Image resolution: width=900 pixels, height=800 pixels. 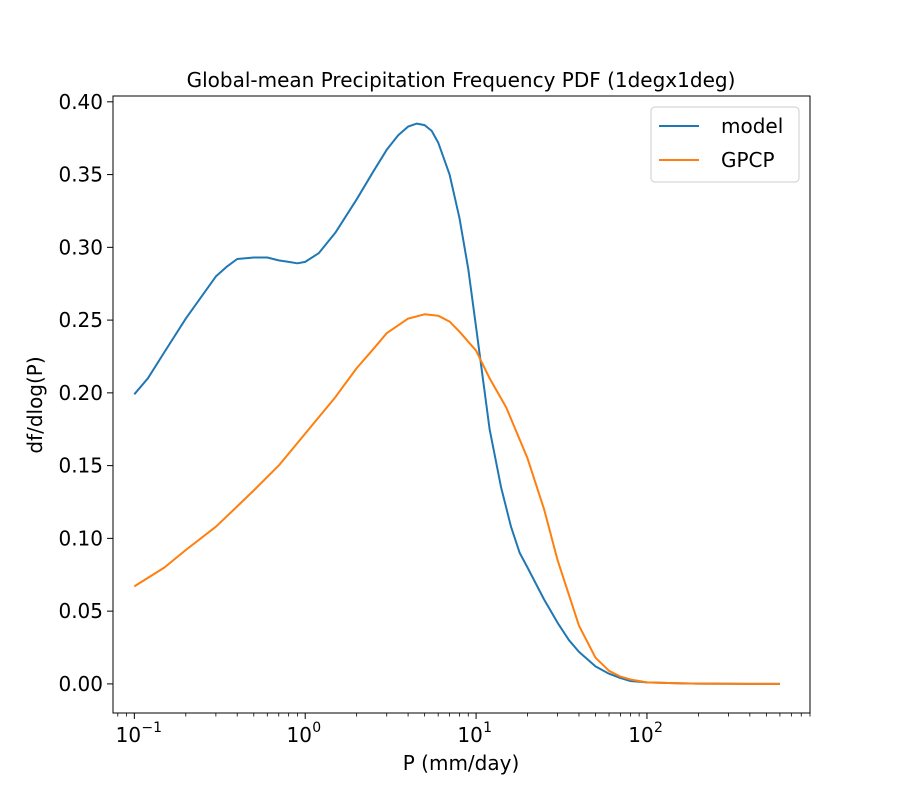 What do you see at coordinates (461, 763) in the screenshot?
I see `x-axis-label: P (mm/day)` at bounding box center [461, 763].